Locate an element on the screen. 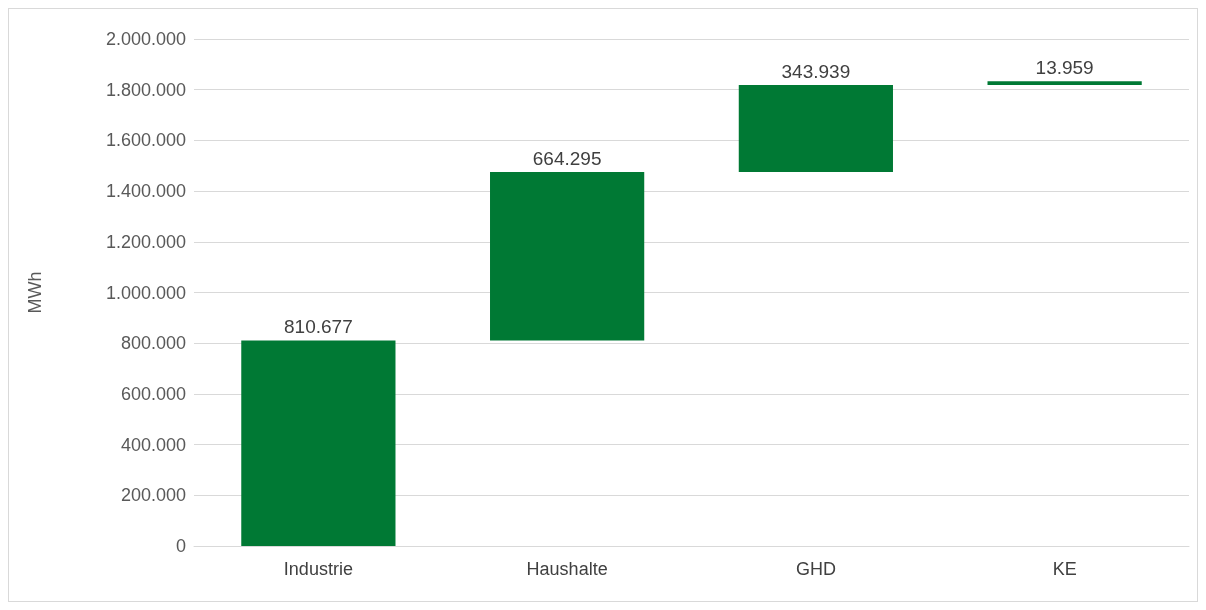 Image resolution: width=1206 pixels, height=610 pixels. data-label: 13.959 is located at coordinates (1064, 68).